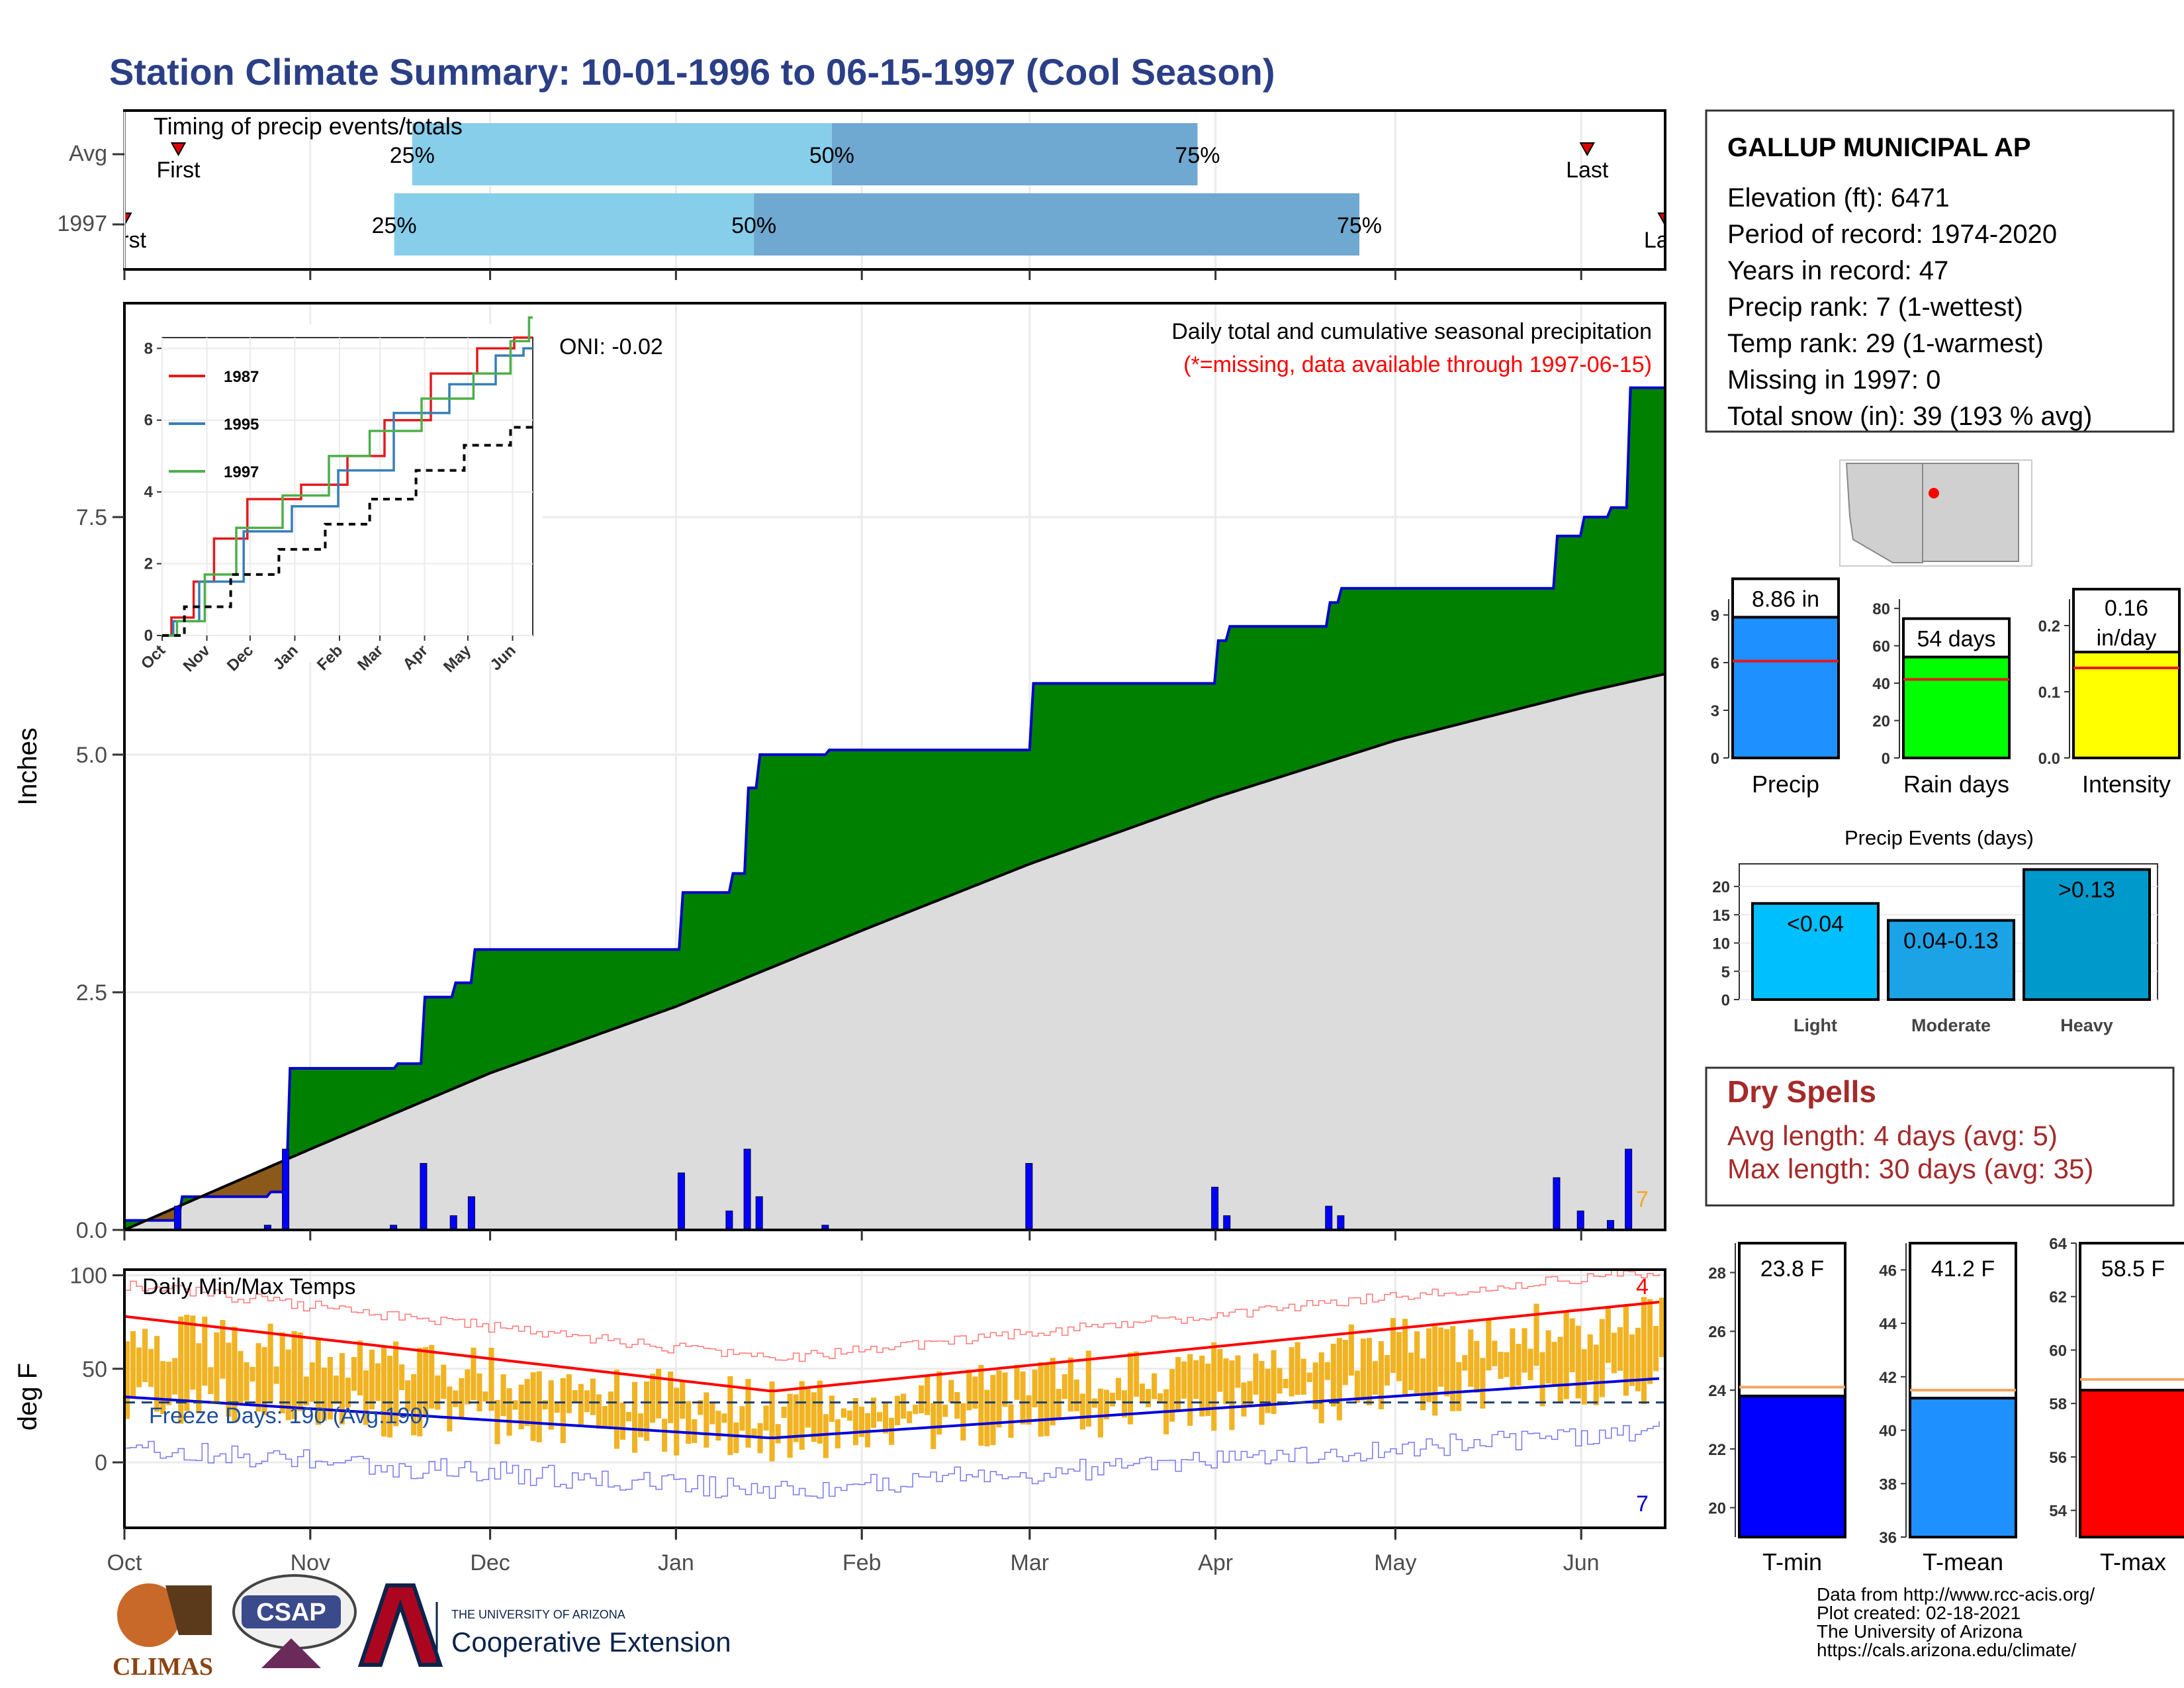  Describe the element at coordinates (1792, 1561) in the screenshot. I see `temp-summary-name: T-min` at that location.